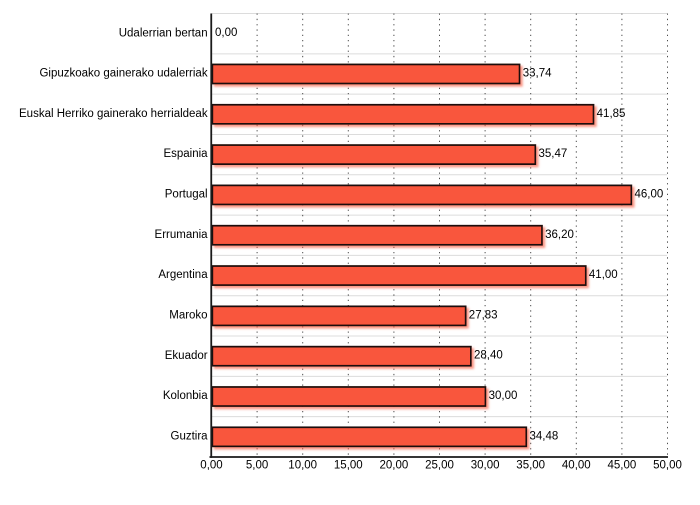 The height and width of the screenshot is (505, 700). What do you see at coordinates (483, 315) in the screenshot?
I see `svg-text: 27,83` at bounding box center [483, 315].